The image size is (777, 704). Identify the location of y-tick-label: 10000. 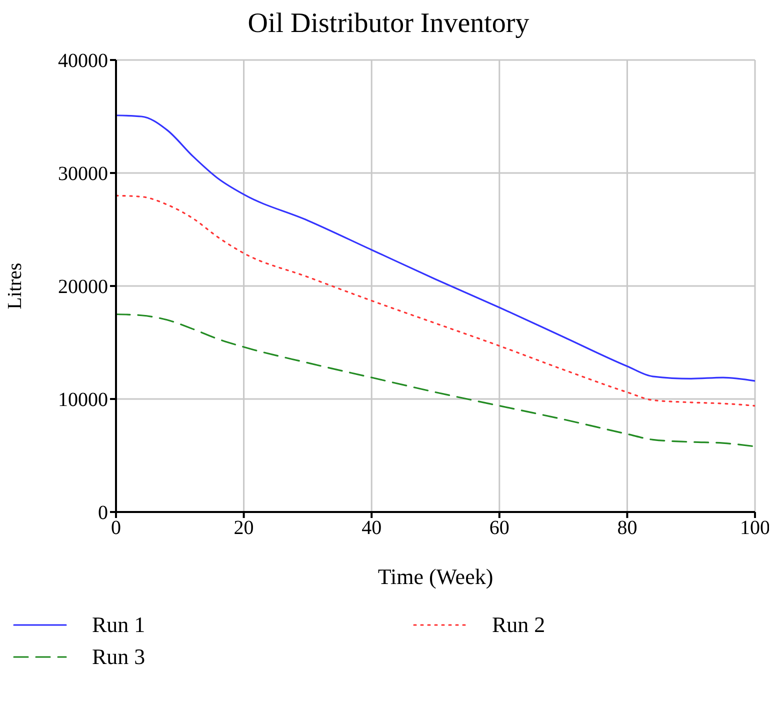
(83, 400).